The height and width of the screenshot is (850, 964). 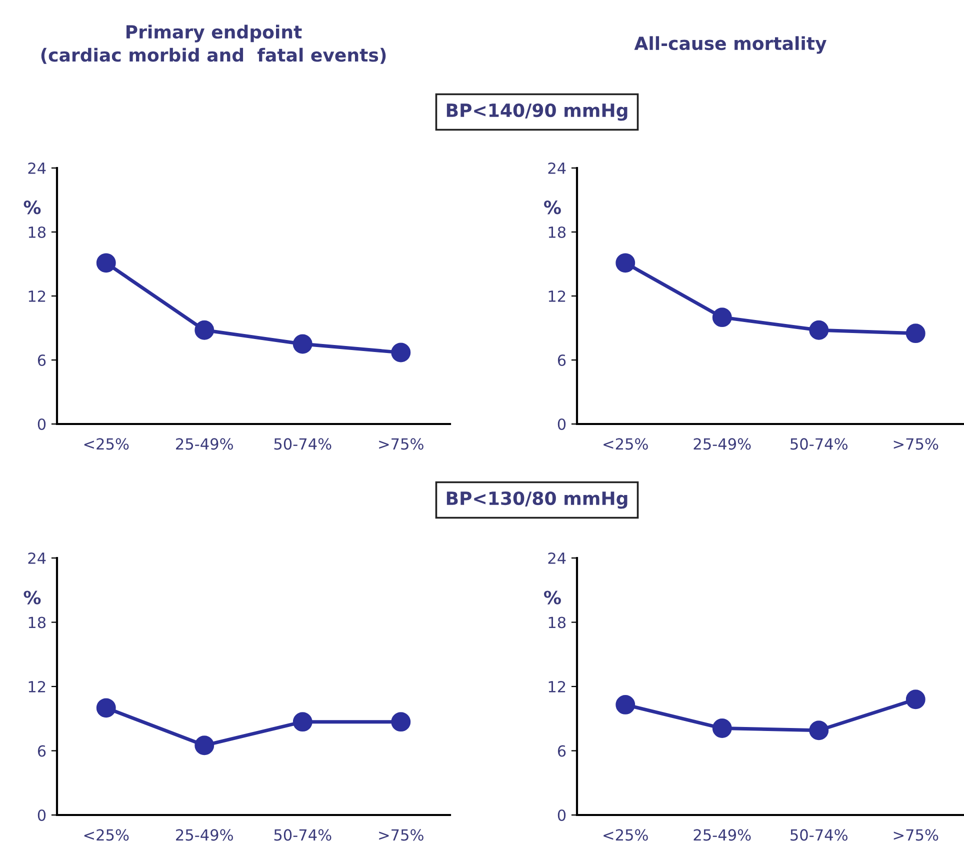 I want to click on chart-title: All-cause mortality, so click(x=730, y=45).